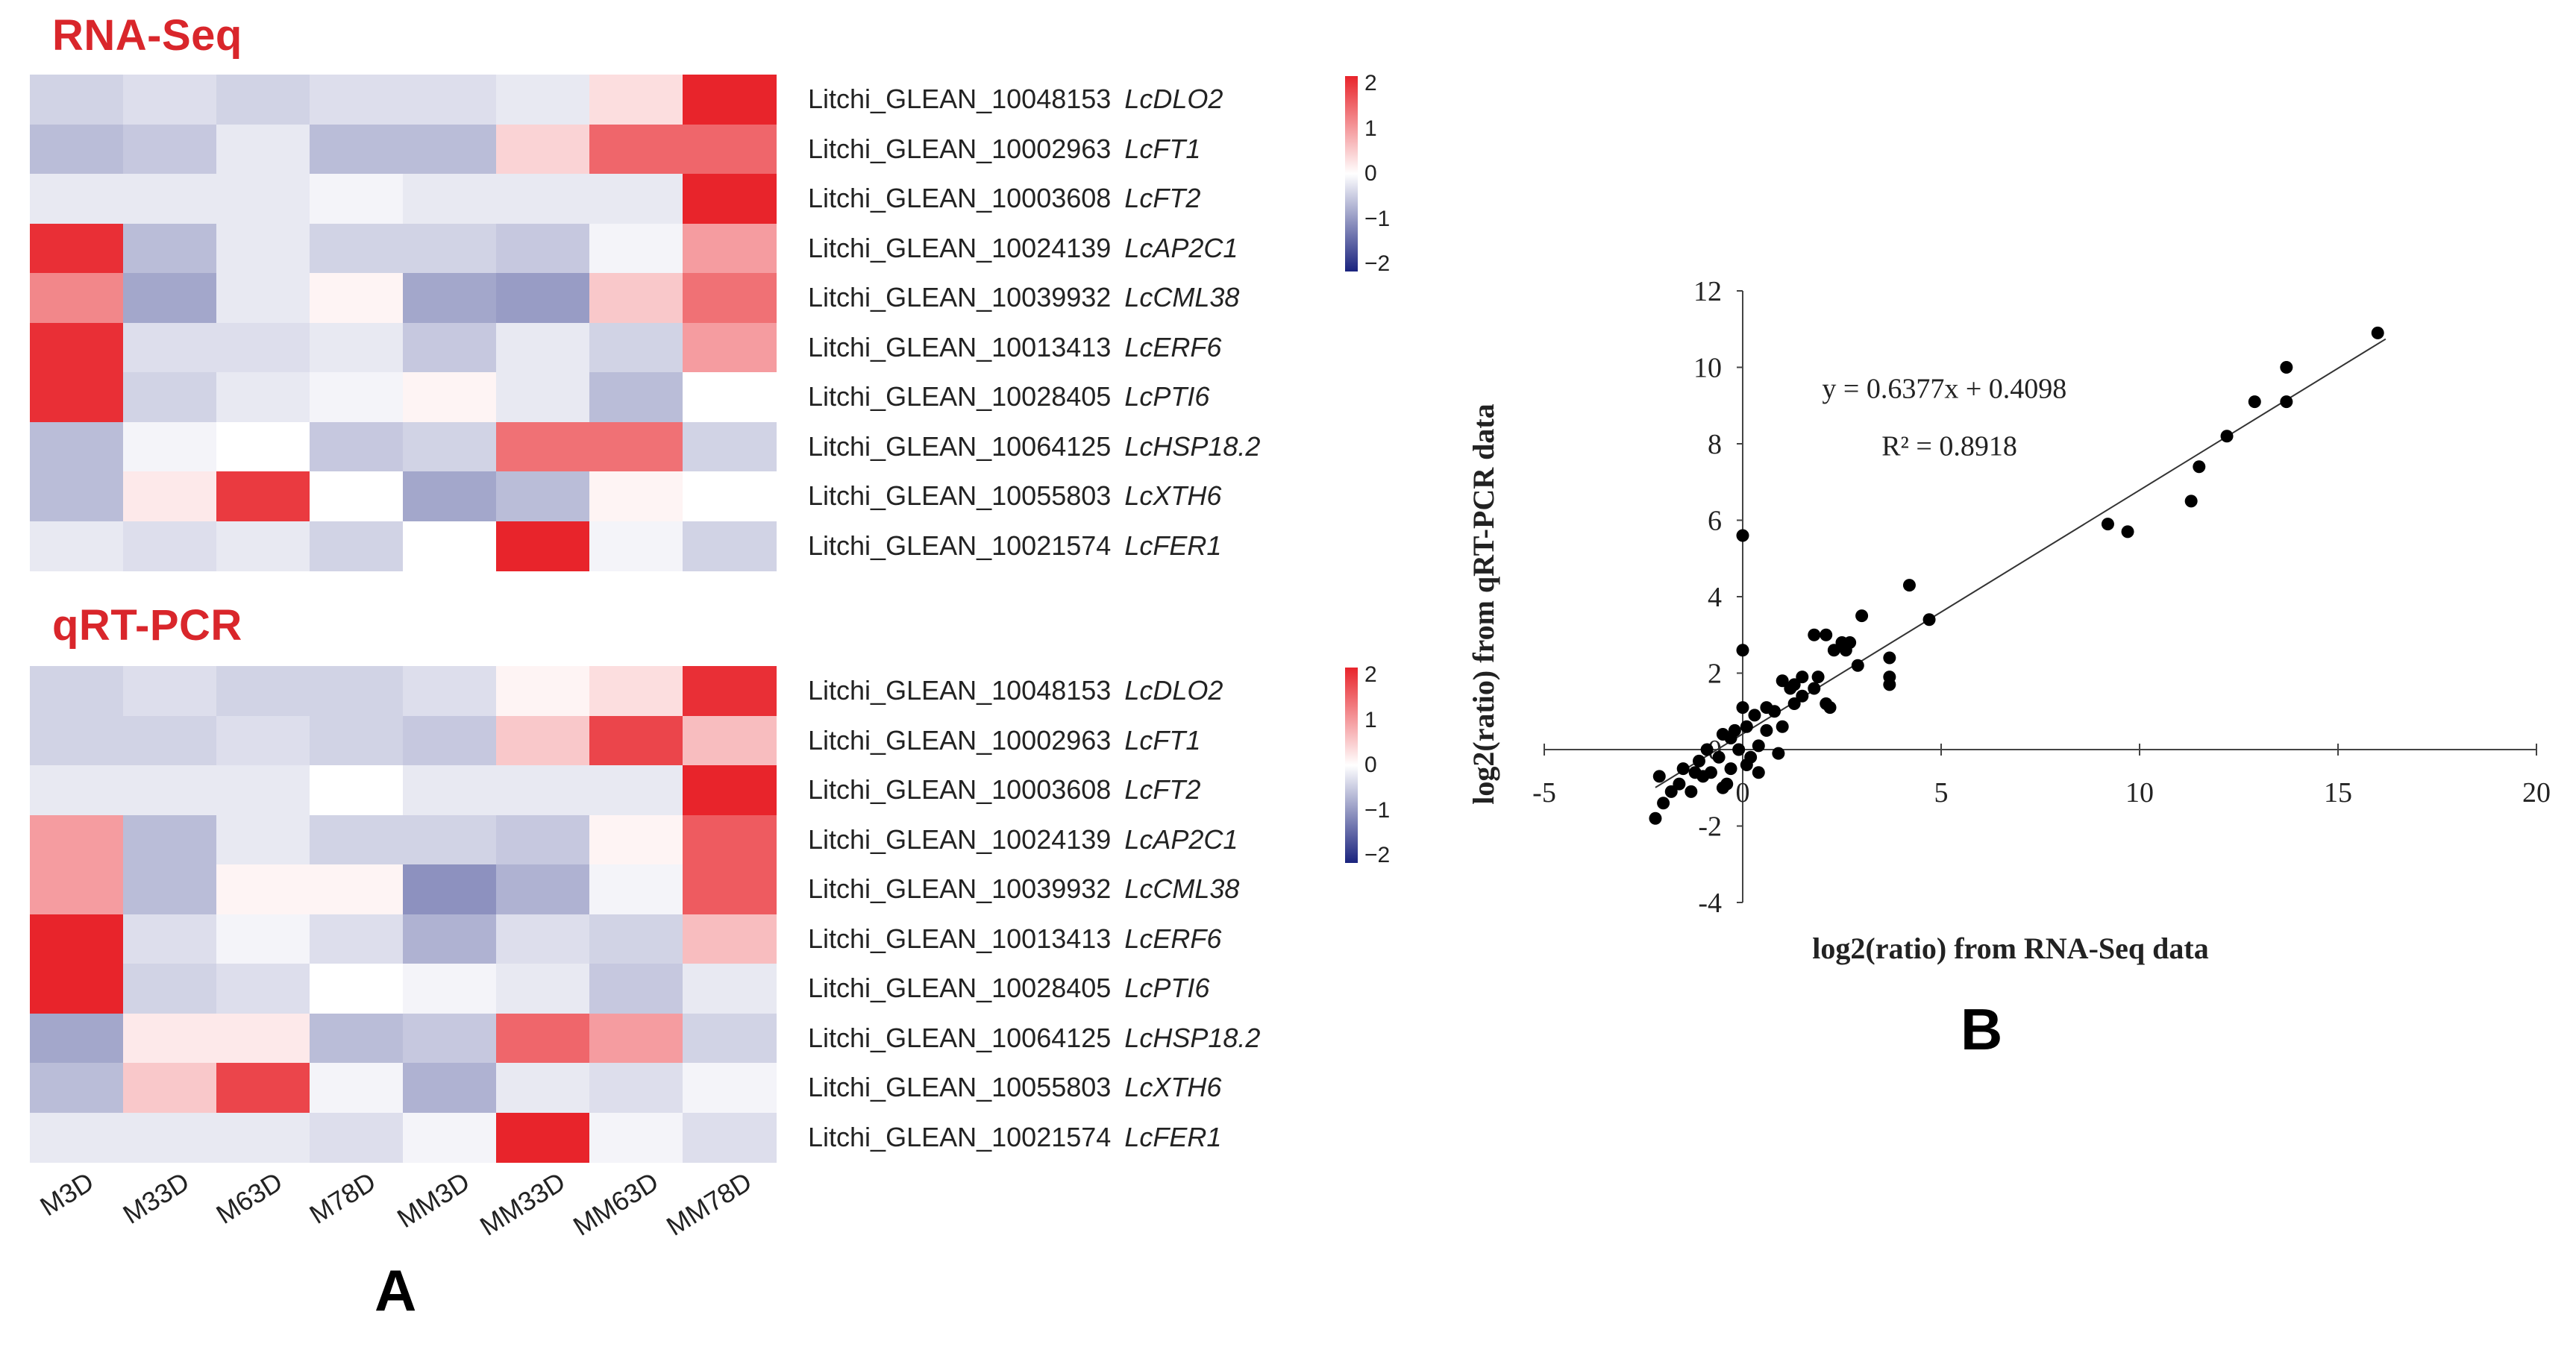 The width and height of the screenshot is (2576, 1347). What do you see at coordinates (1483, 604) in the screenshot?
I see `y-axis-title: log2(ratio) from qRT-PCR data` at bounding box center [1483, 604].